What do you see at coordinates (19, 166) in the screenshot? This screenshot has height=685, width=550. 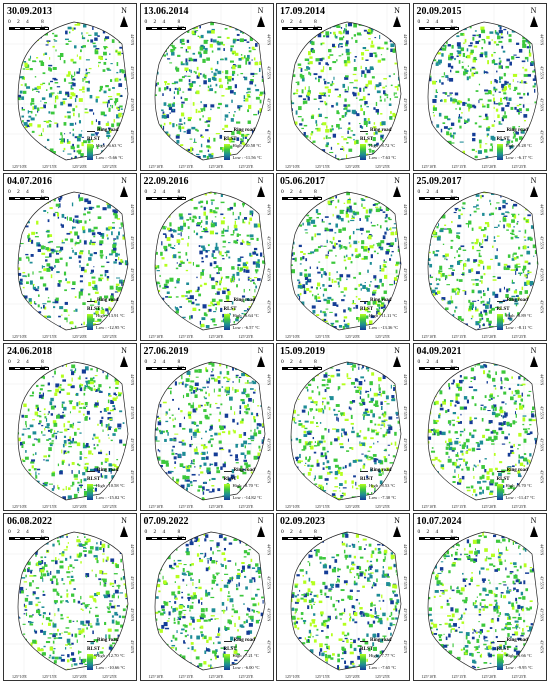 I see `longitude-label: 125°10'E` at bounding box center [19, 166].